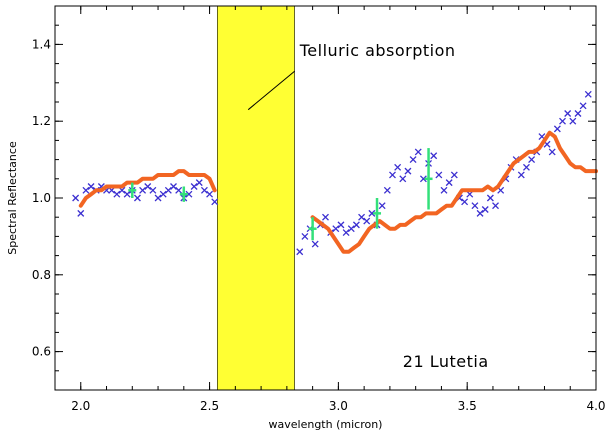  I want to click on y-tick-label: 1.2, so click(41, 121).